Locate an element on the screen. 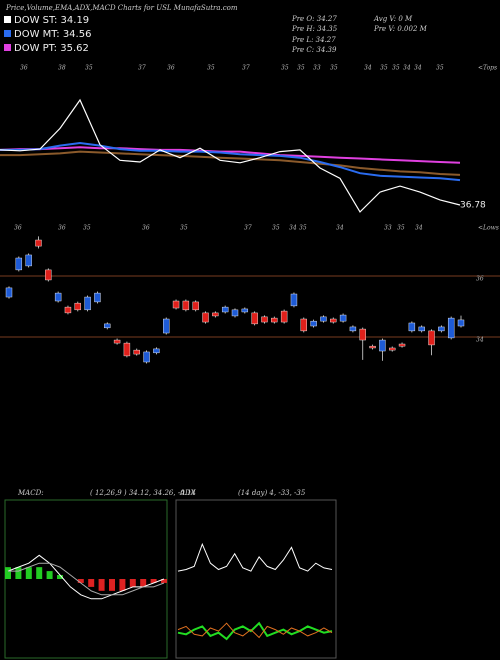  low-label: 36 is located at coordinates (18, 228).